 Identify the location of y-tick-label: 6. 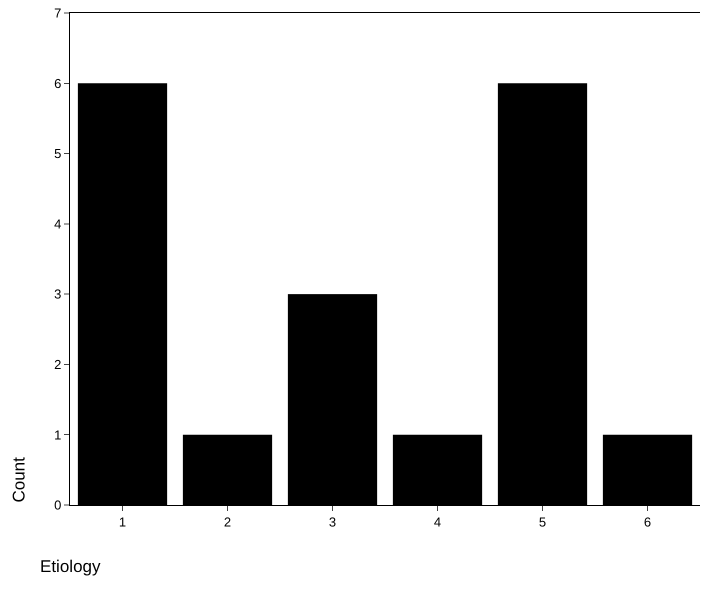
(58, 83).